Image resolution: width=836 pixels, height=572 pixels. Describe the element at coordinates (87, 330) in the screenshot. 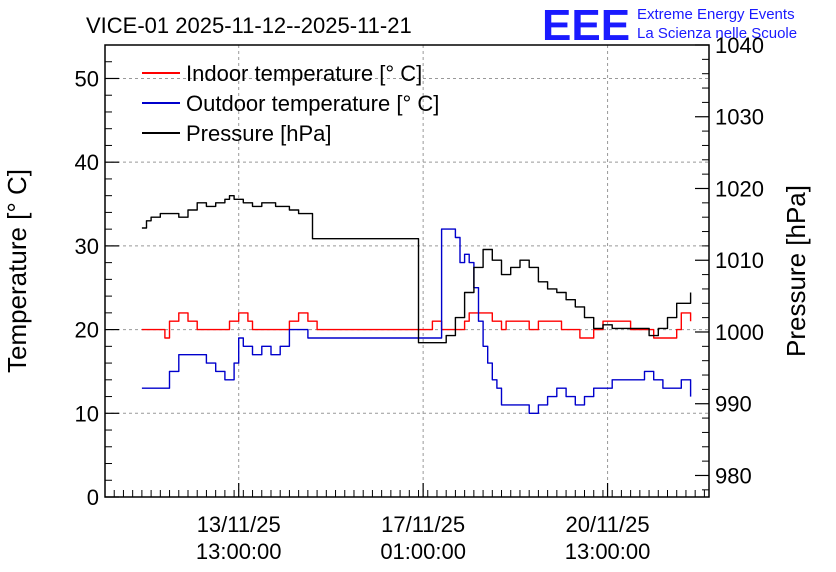

I see `left-tick-label: 20` at that location.